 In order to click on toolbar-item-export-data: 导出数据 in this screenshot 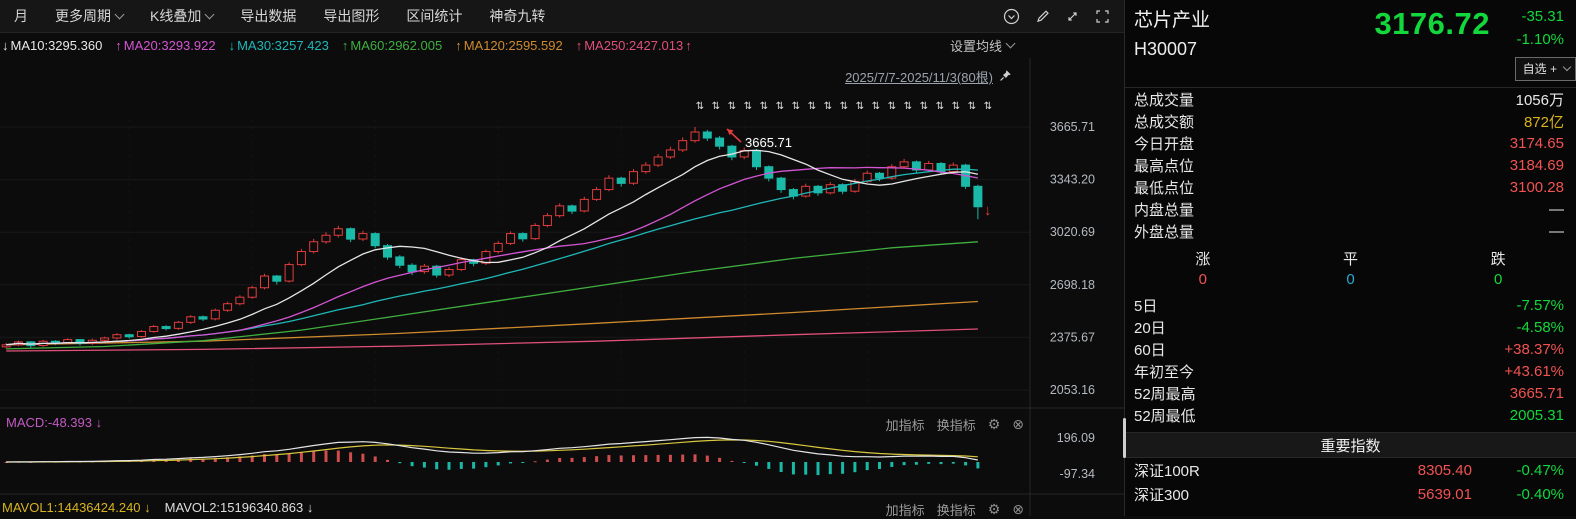, I will do `click(268, 16)`.